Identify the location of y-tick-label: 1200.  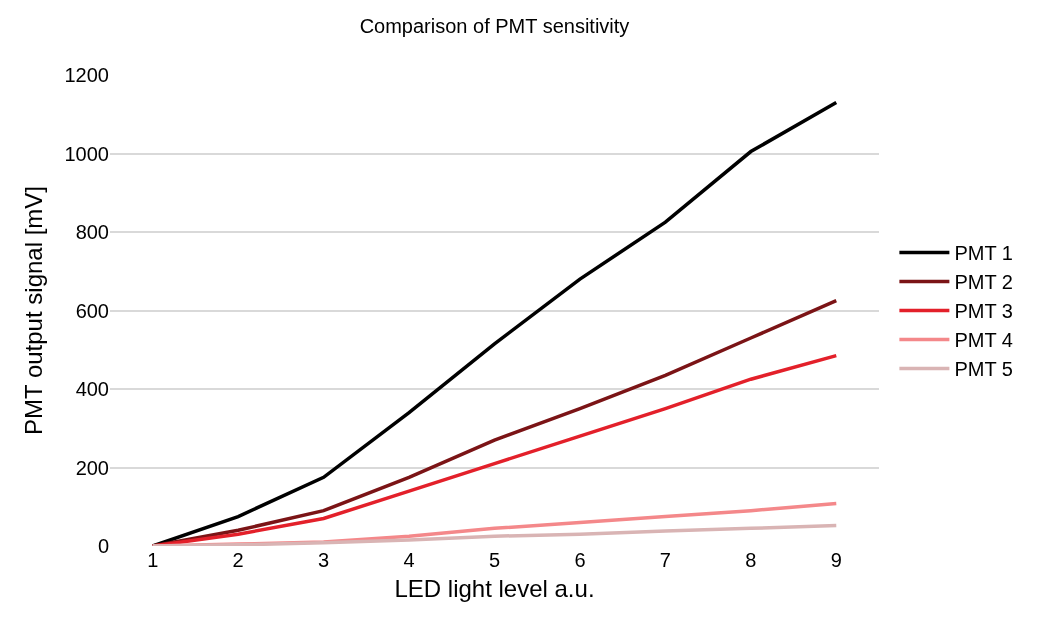
(86, 75).